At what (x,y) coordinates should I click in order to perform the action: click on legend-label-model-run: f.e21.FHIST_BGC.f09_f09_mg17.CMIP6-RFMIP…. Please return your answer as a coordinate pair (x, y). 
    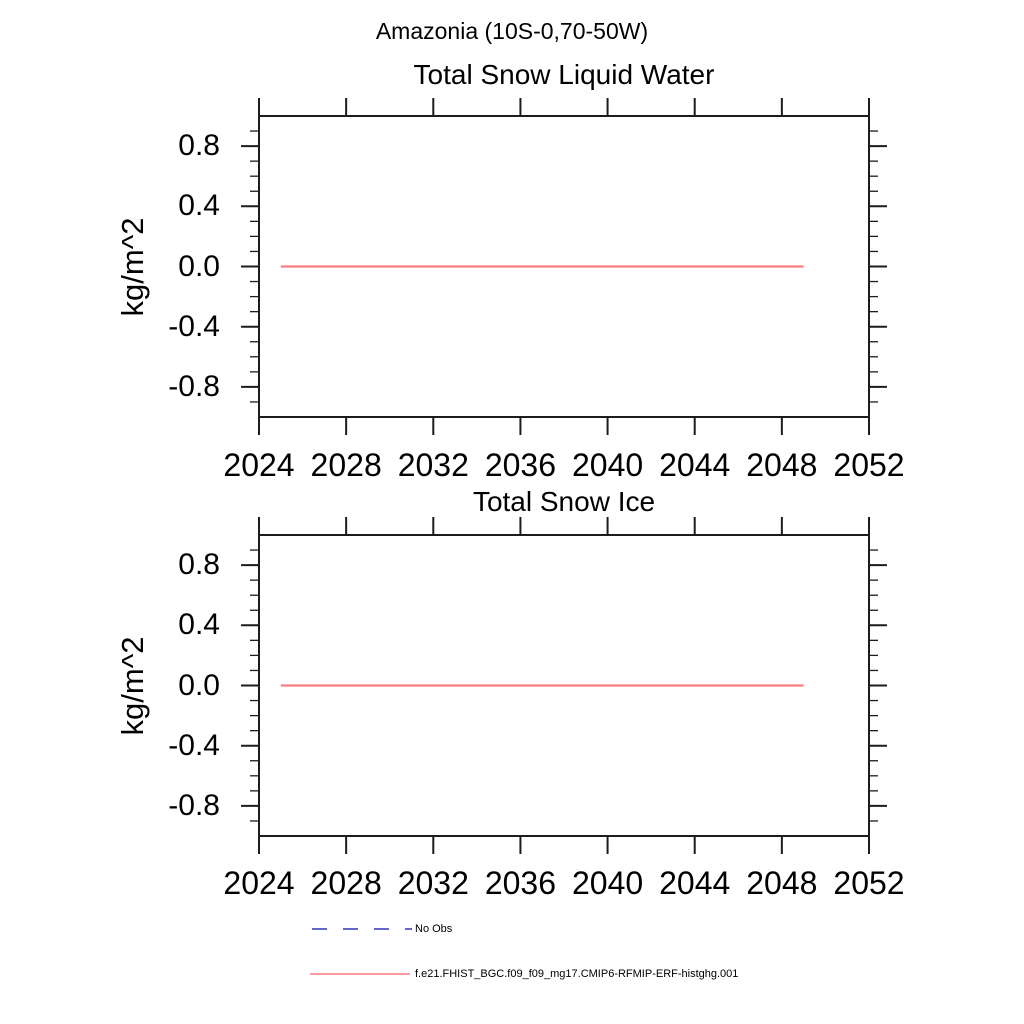
    Looking at the image, I should click on (577, 974).